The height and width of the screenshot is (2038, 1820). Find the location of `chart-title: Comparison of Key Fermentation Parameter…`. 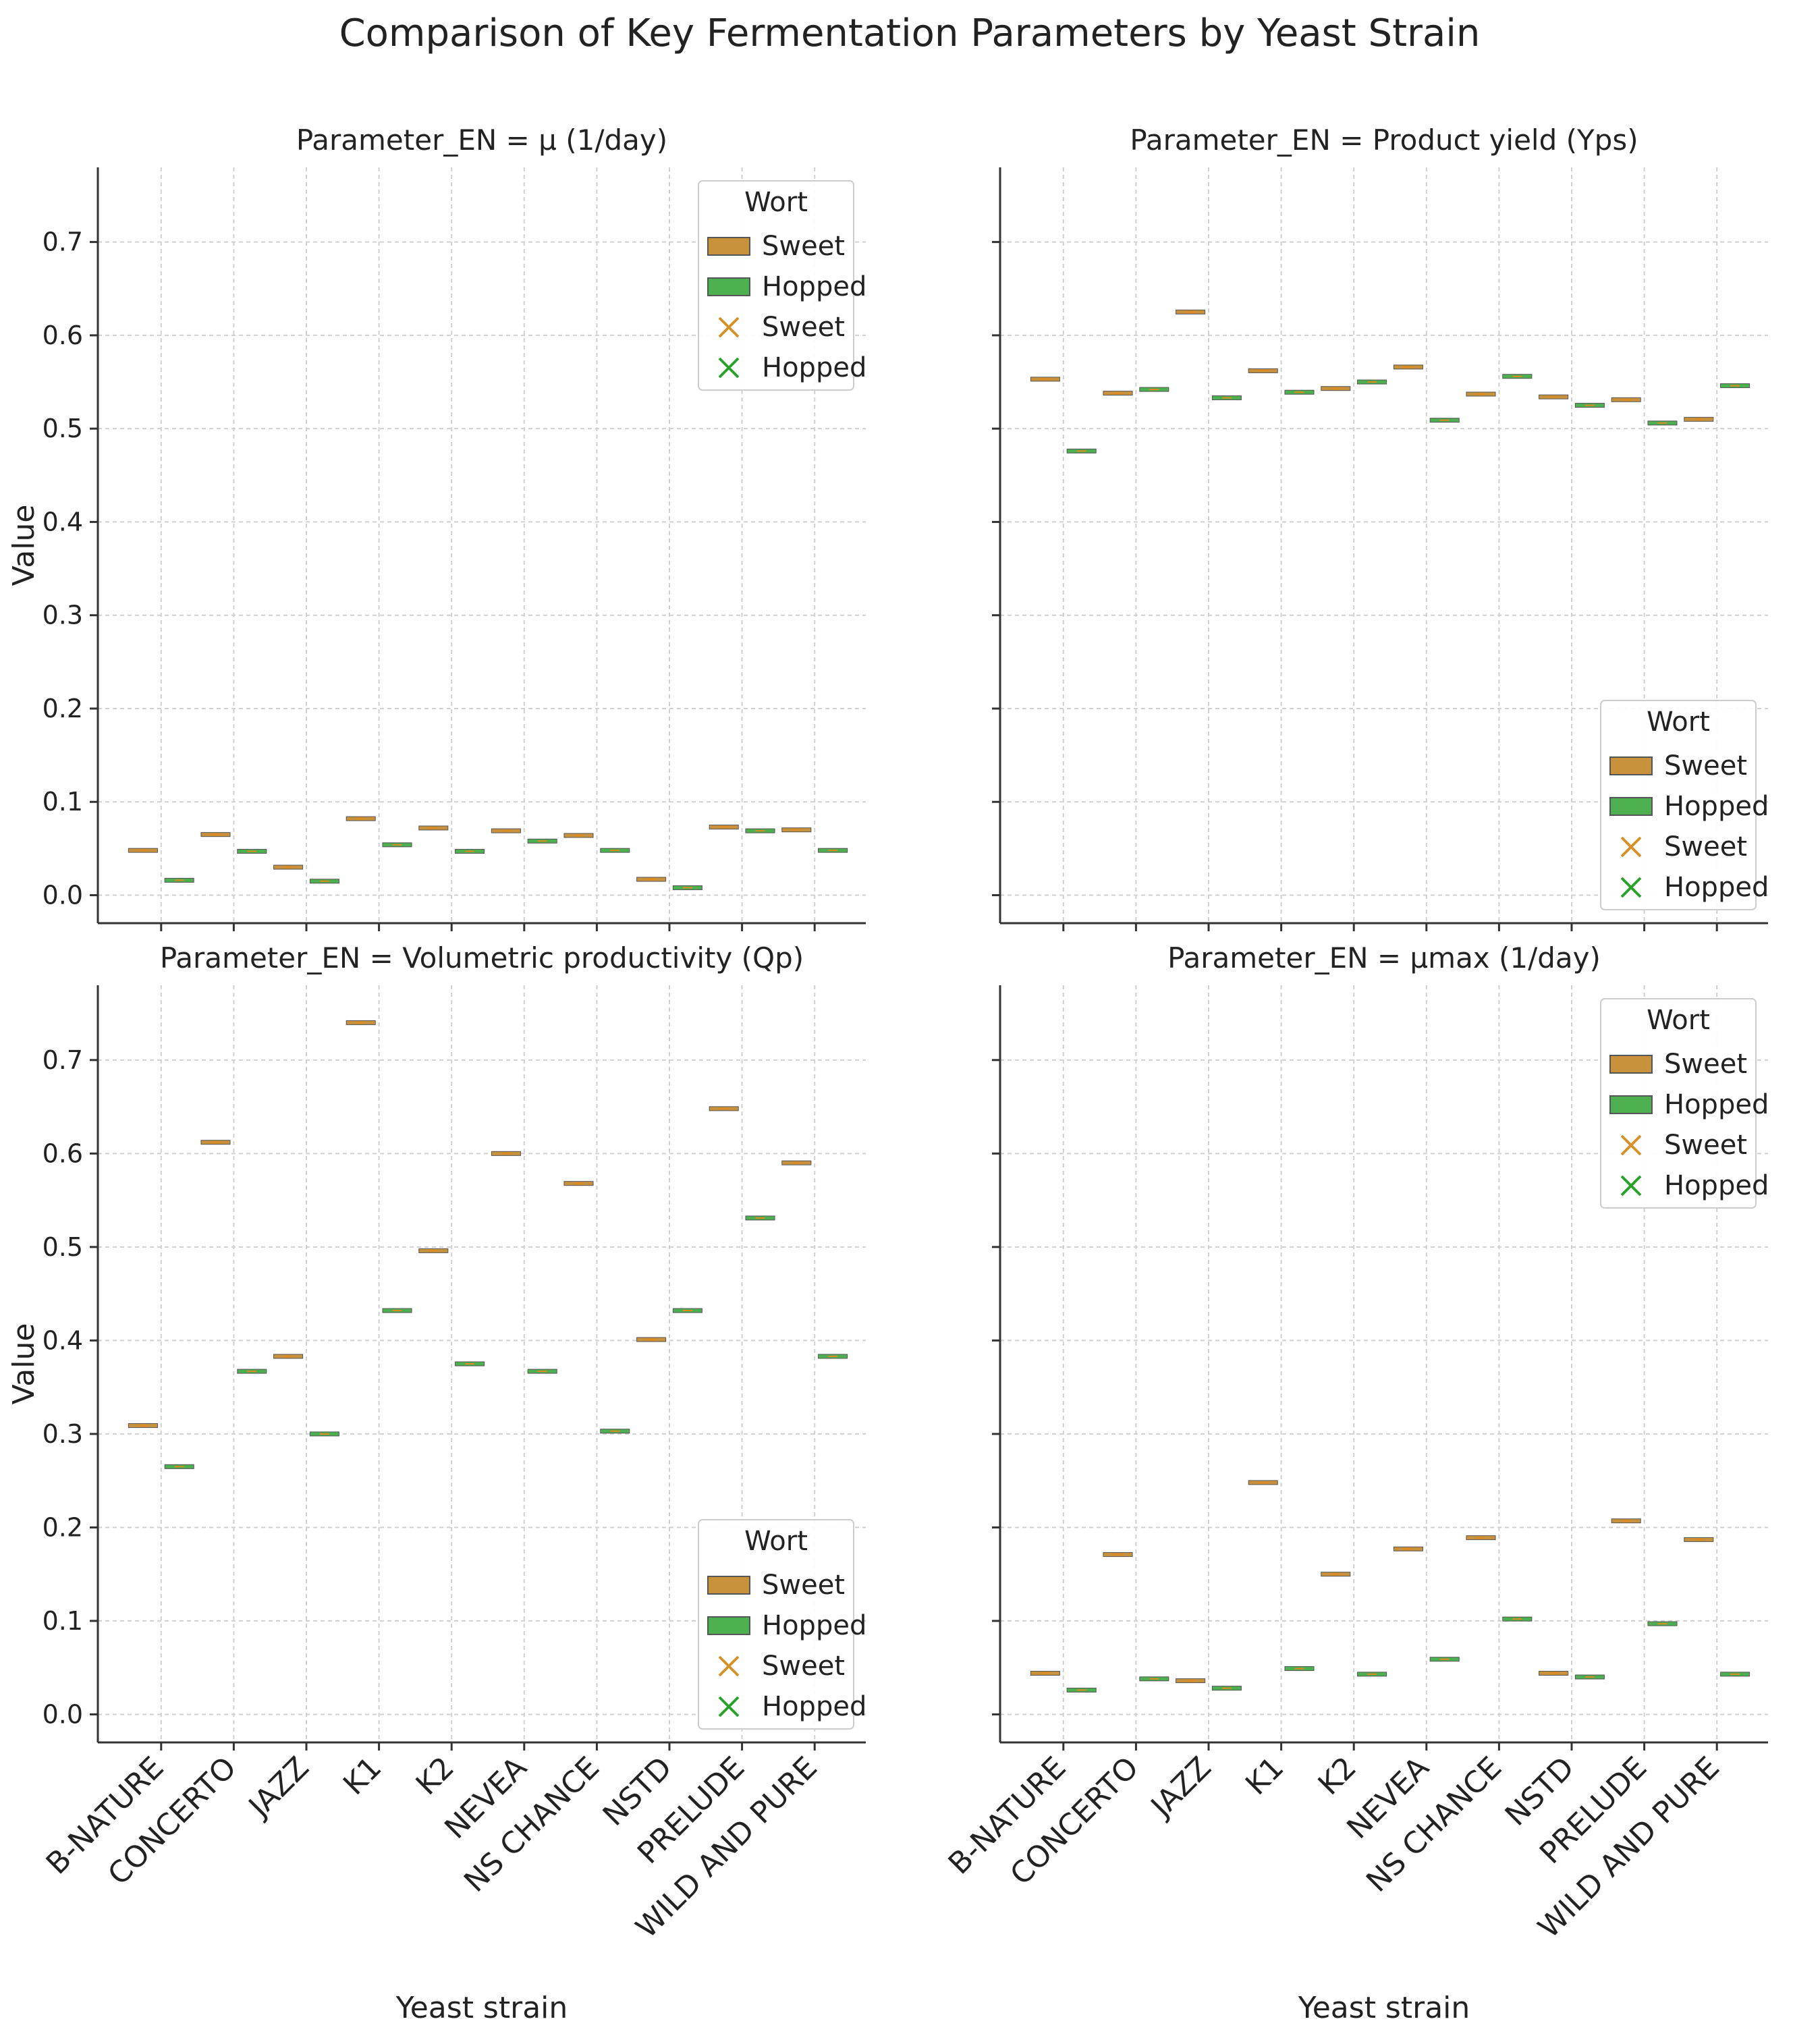

chart-title: Comparison of Key Fermentation Parameter… is located at coordinates (910, 33).